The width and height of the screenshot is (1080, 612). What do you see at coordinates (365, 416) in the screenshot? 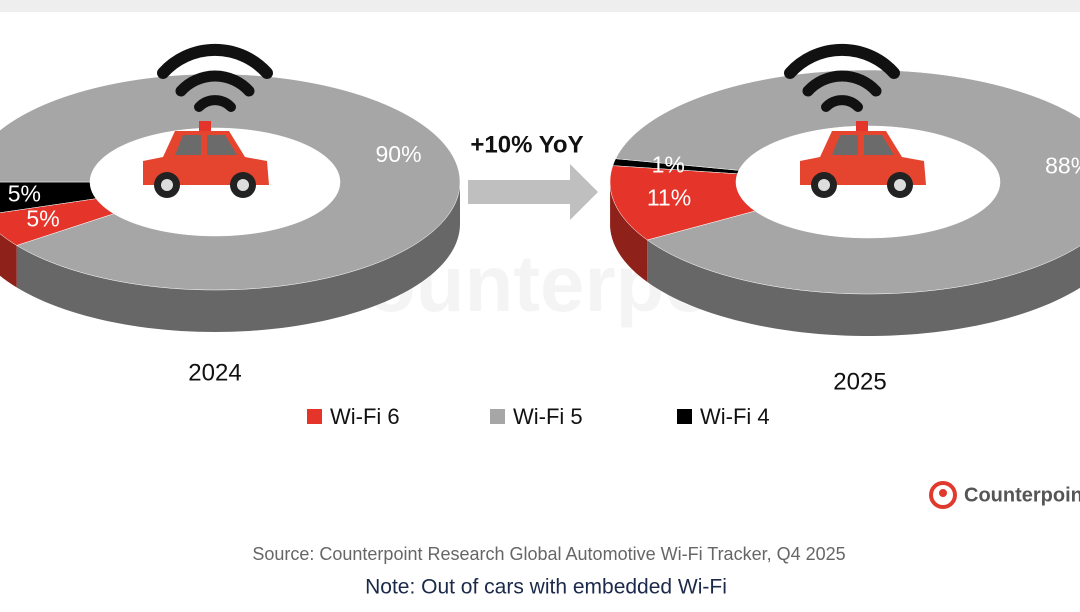
I see `legend-label: Wi-Fi 6` at bounding box center [365, 416].